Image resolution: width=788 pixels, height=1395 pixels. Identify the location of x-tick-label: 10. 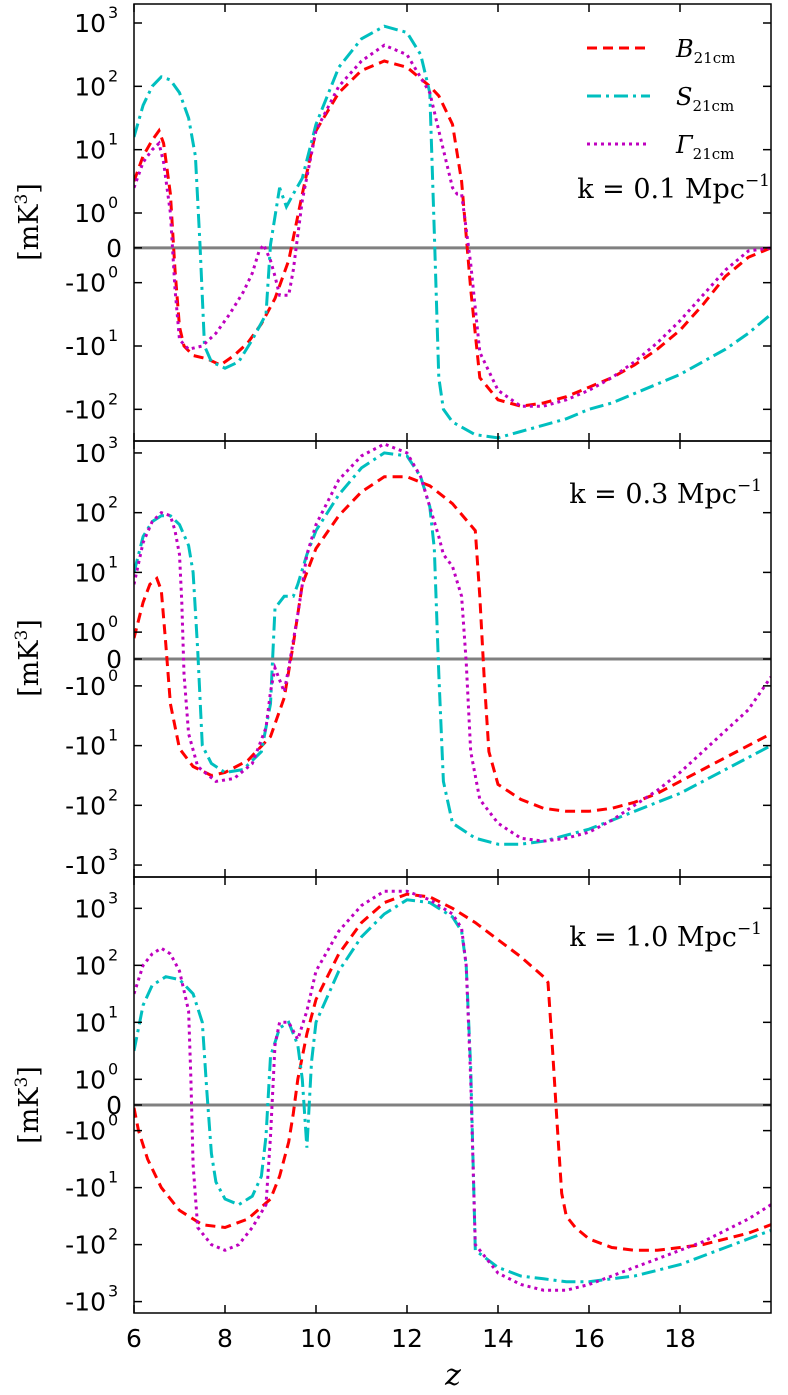
(316, 1338).